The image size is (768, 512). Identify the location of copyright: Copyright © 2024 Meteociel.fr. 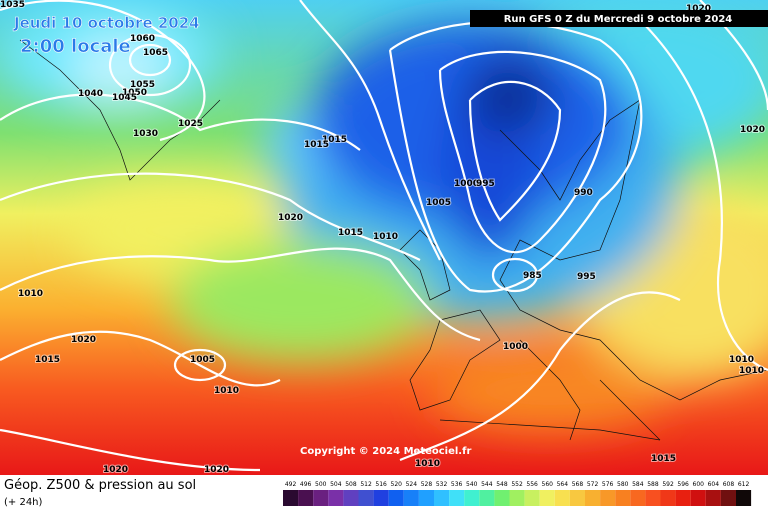
(385, 451).